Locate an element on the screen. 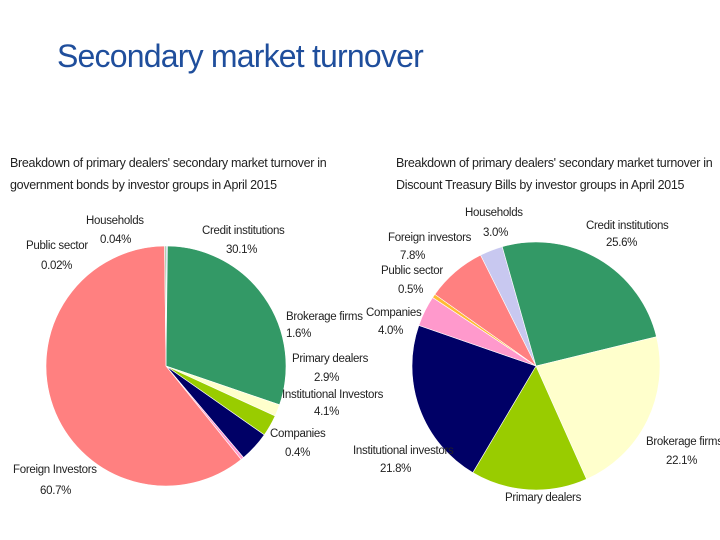 Image resolution: width=720 pixels, height=540 pixels. slice-label-institutional-investors: Institutional Investors is located at coordinates (333, 395).